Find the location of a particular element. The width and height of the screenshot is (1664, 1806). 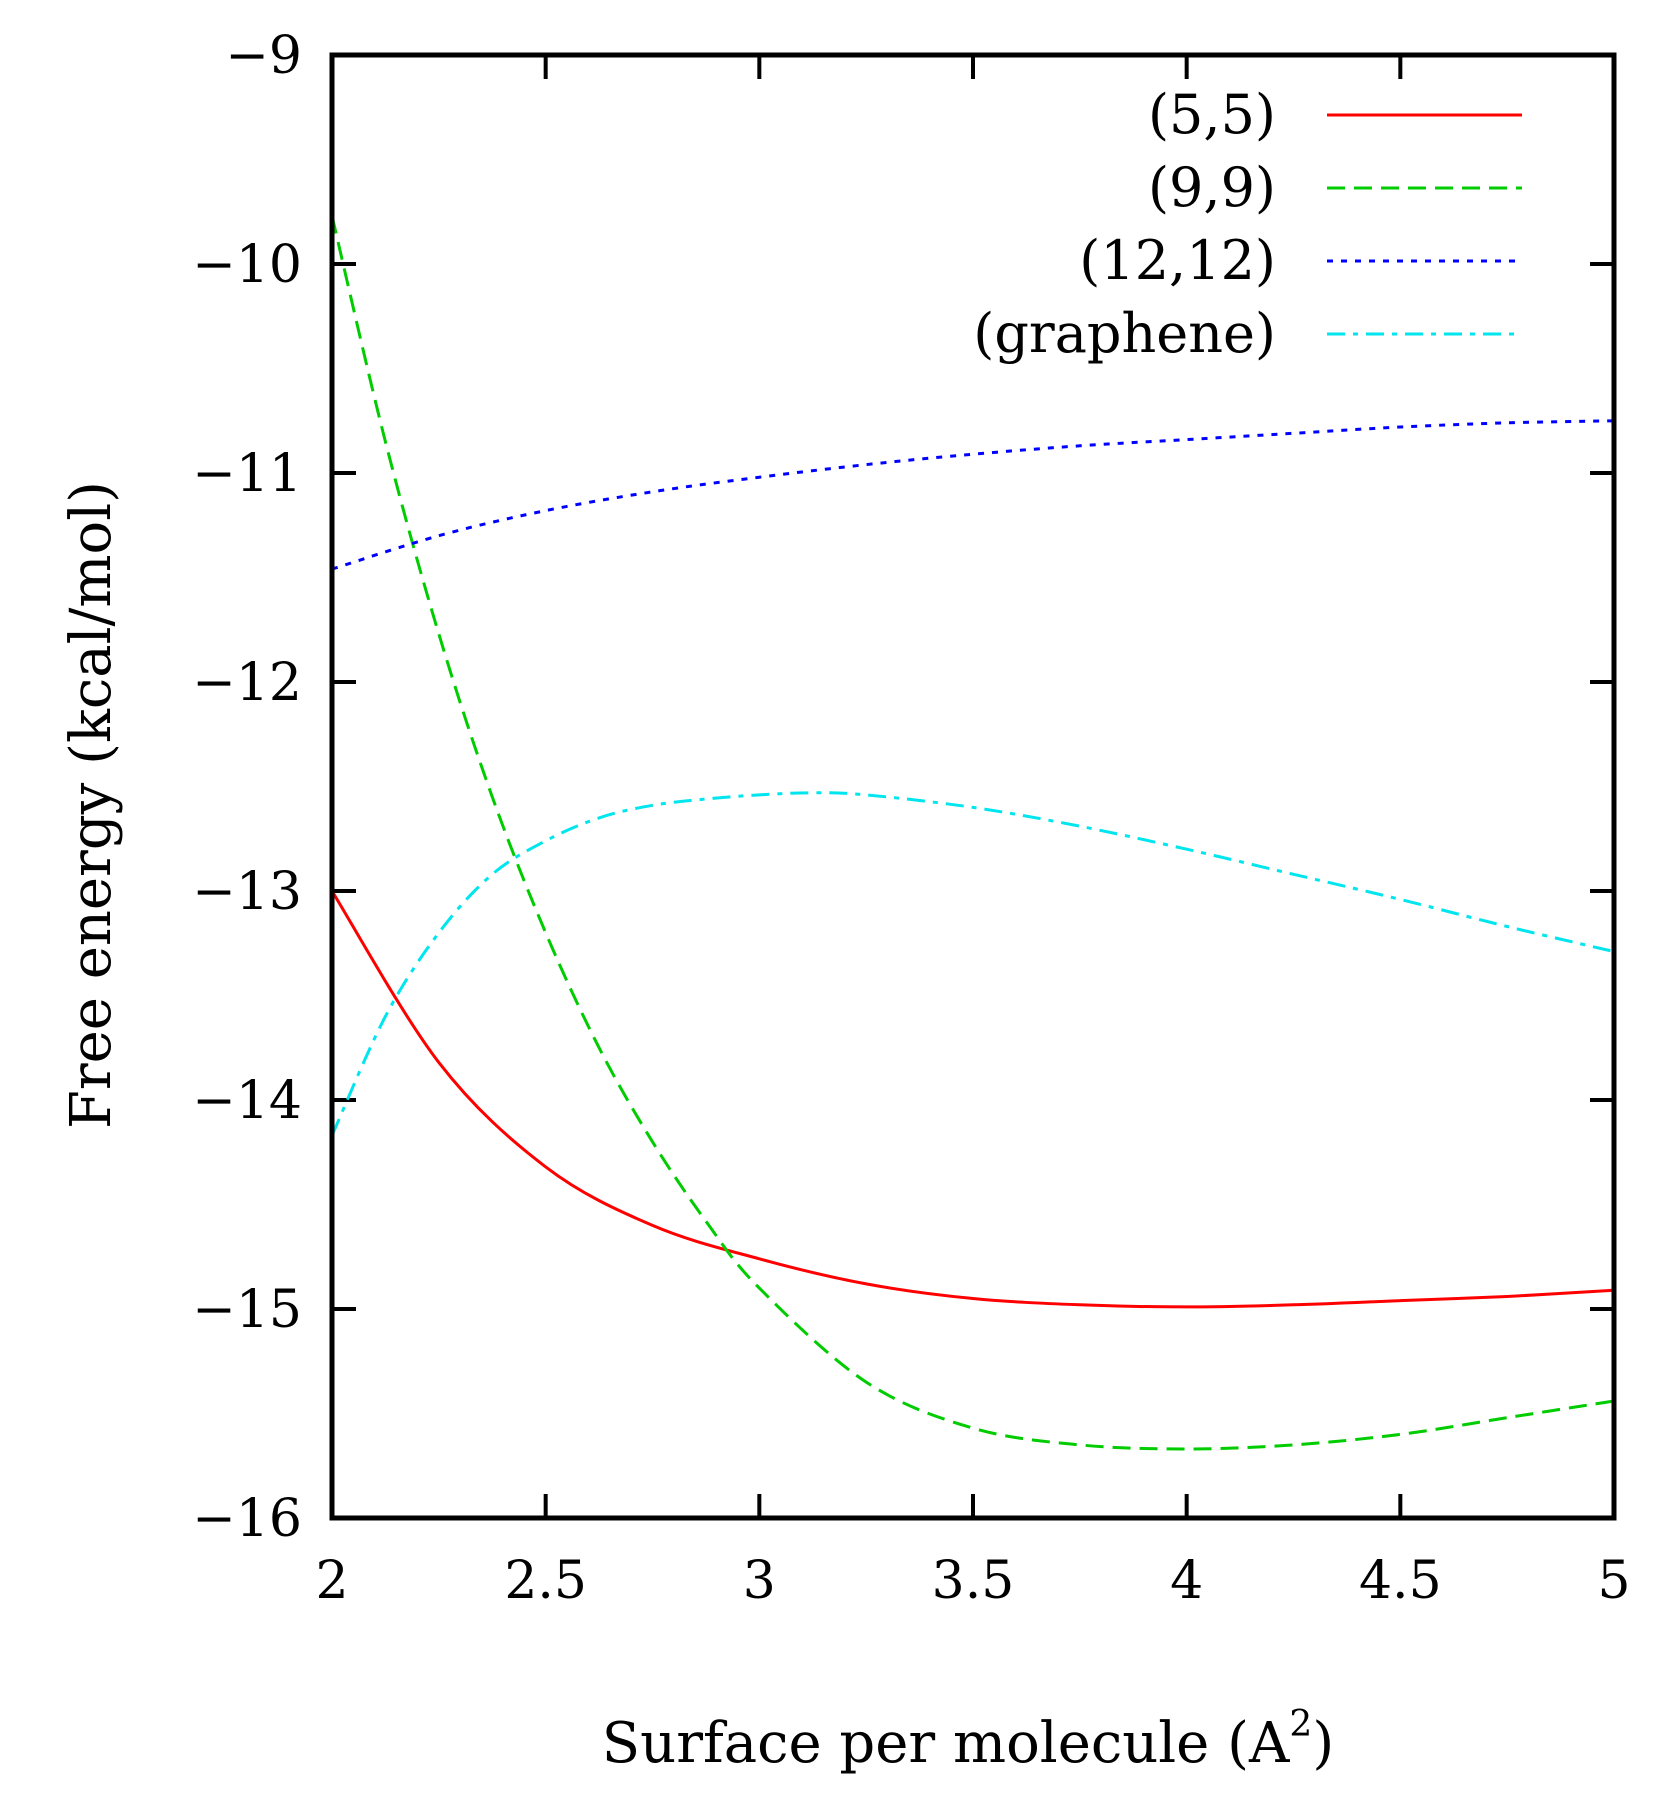

x-axis-title-superscript: 2 is located at coordinates (1300, 1724).